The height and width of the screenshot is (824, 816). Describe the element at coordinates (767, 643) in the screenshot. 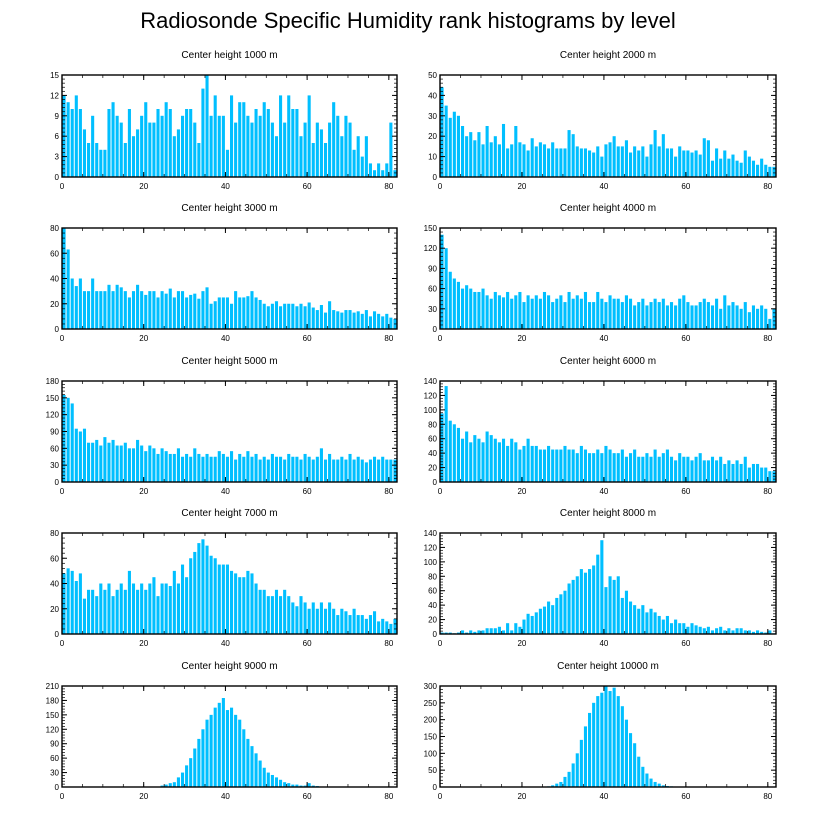

I see `x-tick-label: 80` at that location.